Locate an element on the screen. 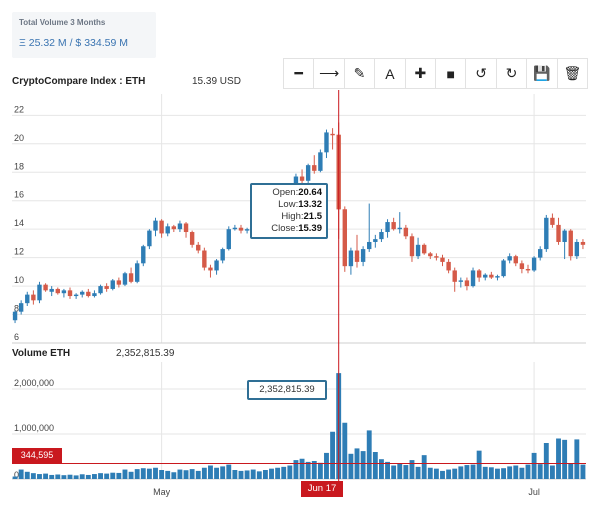  redo-tool-button: ↻ is located at coordinates (512, 73).